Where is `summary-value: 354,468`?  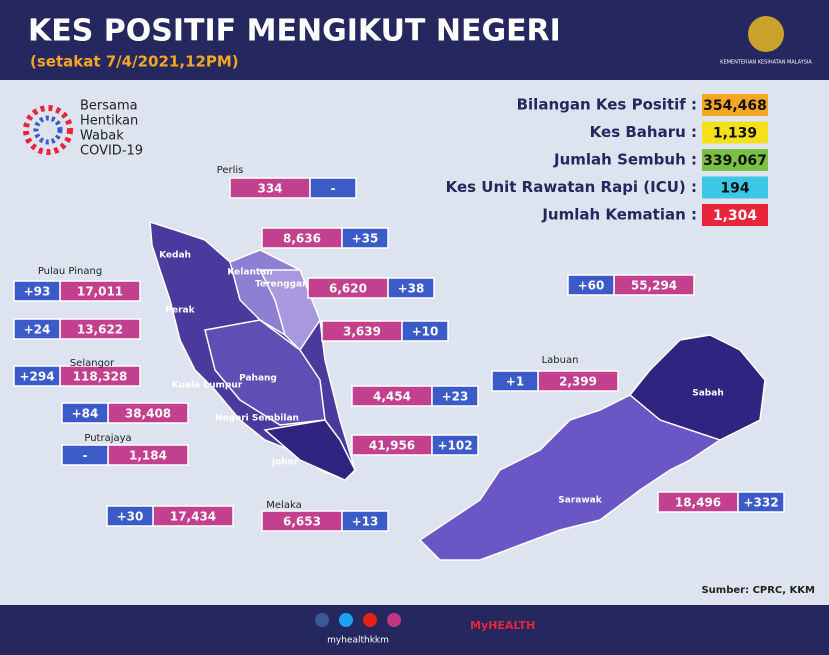
summary-value: 354,468 is located at coordinates (735, 106).